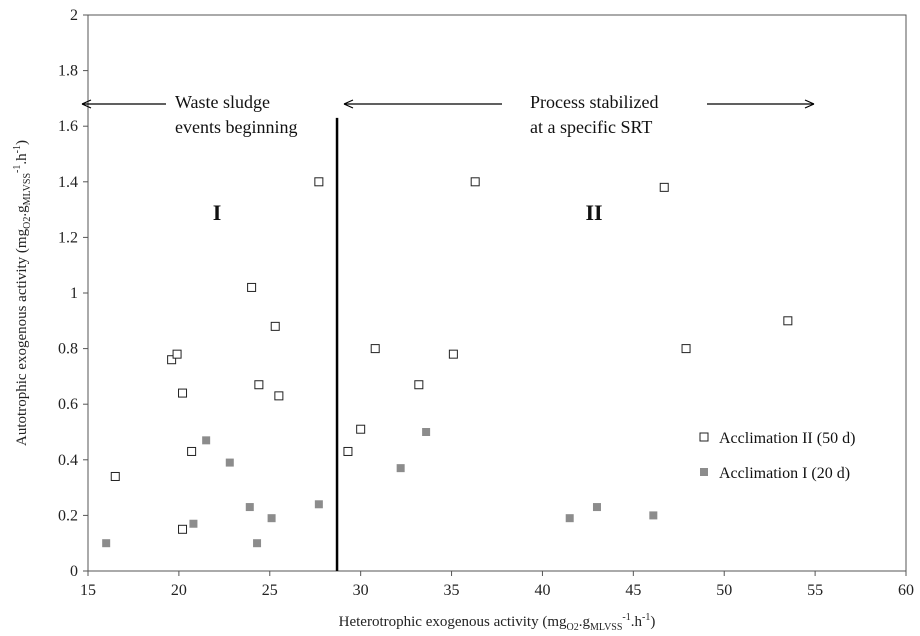  Describe the element at coordinates (86, 104) in the screenshot. I see `left-arrow-head` at that location.